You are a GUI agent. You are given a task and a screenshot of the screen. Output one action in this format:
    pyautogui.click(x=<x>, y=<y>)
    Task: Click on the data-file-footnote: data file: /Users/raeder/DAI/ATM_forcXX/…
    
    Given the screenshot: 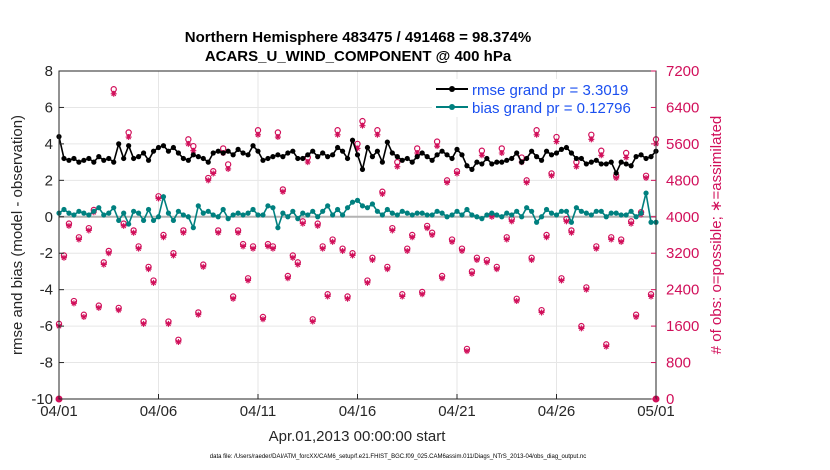 What is the action you would take?
    pyautogui.click(x=398, y=457)
    